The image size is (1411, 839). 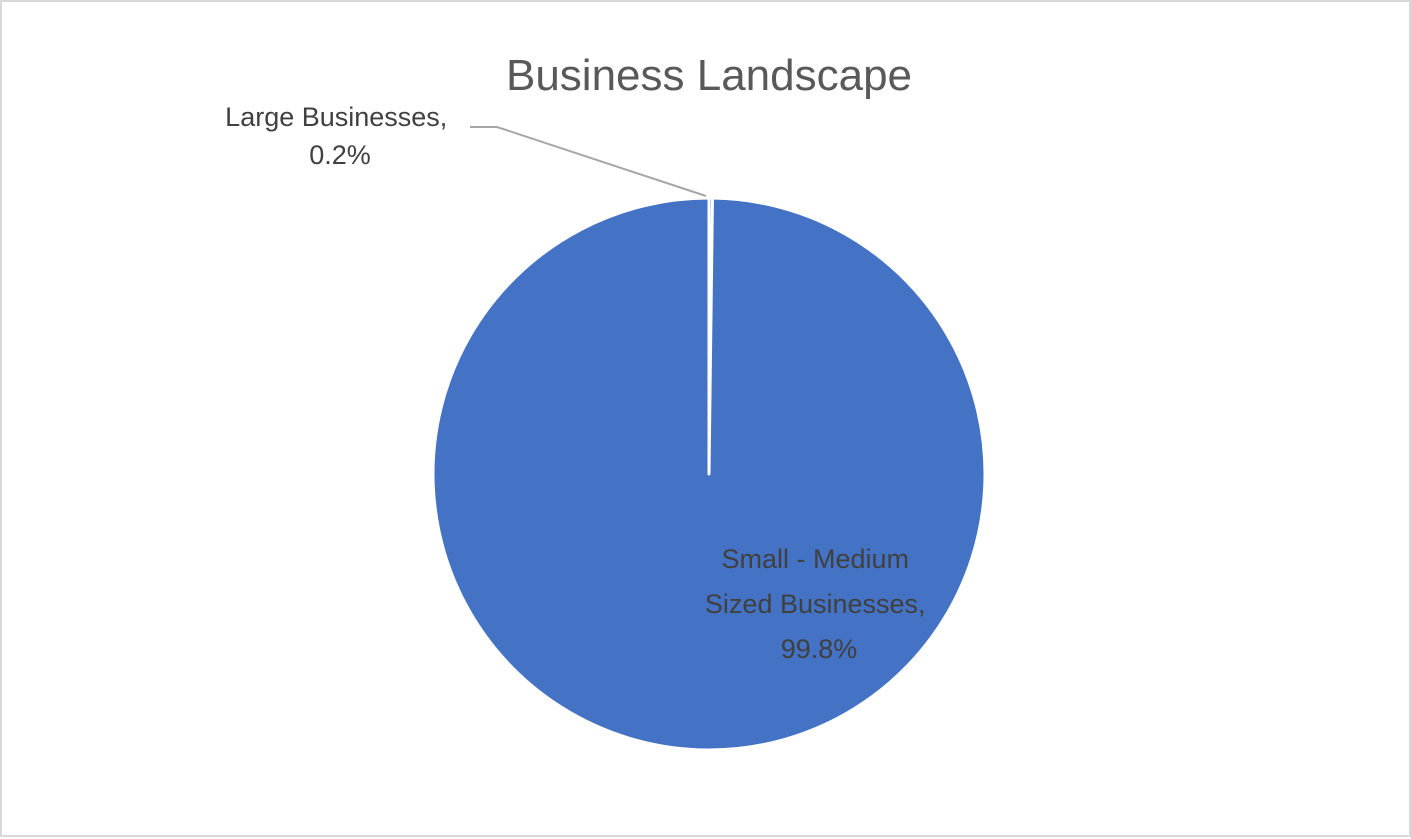 What do you see at coordinates (336, 117) in the screenshot?
I see `data-label-large-businesses-line-1: Large Businesses,` at bounding box center [336, 117].